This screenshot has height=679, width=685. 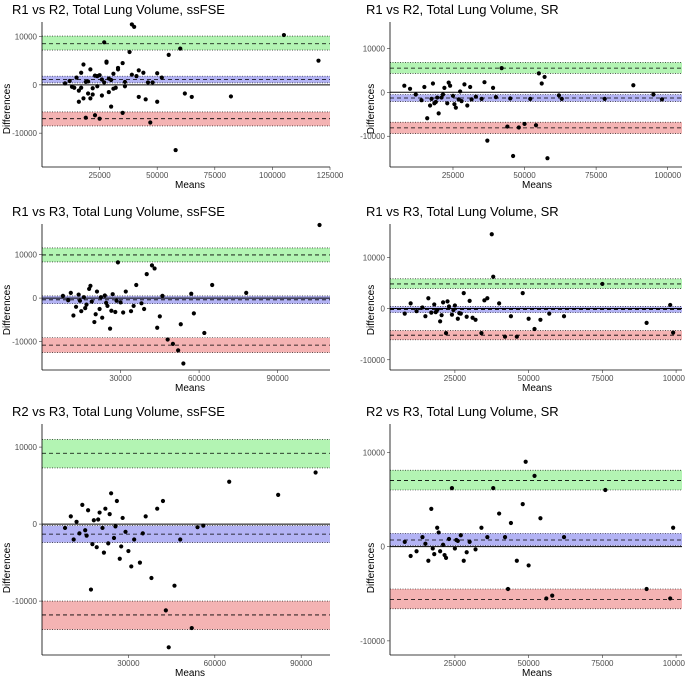 What do you see at coordinates (674, 378) in the screenshot?
I see `x-tick-label: 100000` at bounding box center [674, 378].